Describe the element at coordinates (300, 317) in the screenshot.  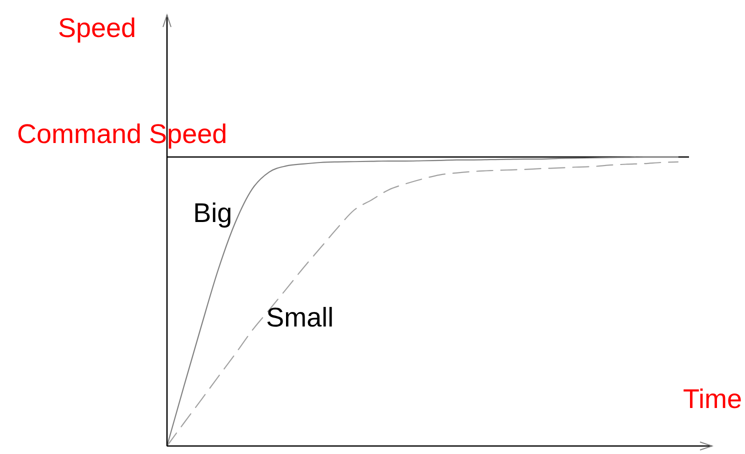
I see `series-label: Small` at that location.